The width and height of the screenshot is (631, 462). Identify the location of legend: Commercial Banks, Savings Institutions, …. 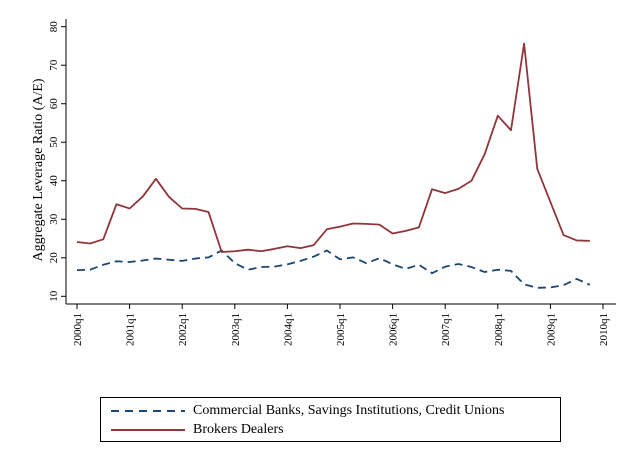
(330, 419).